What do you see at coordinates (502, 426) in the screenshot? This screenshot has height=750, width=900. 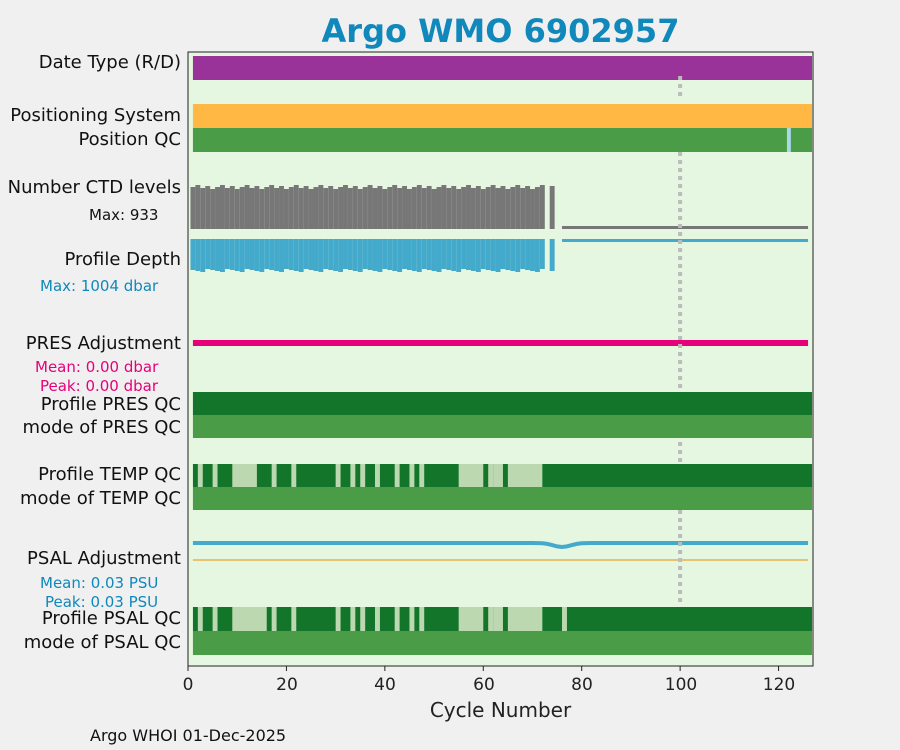 I see `mode-pres-qc-bar` at bounding box center [502, 426].